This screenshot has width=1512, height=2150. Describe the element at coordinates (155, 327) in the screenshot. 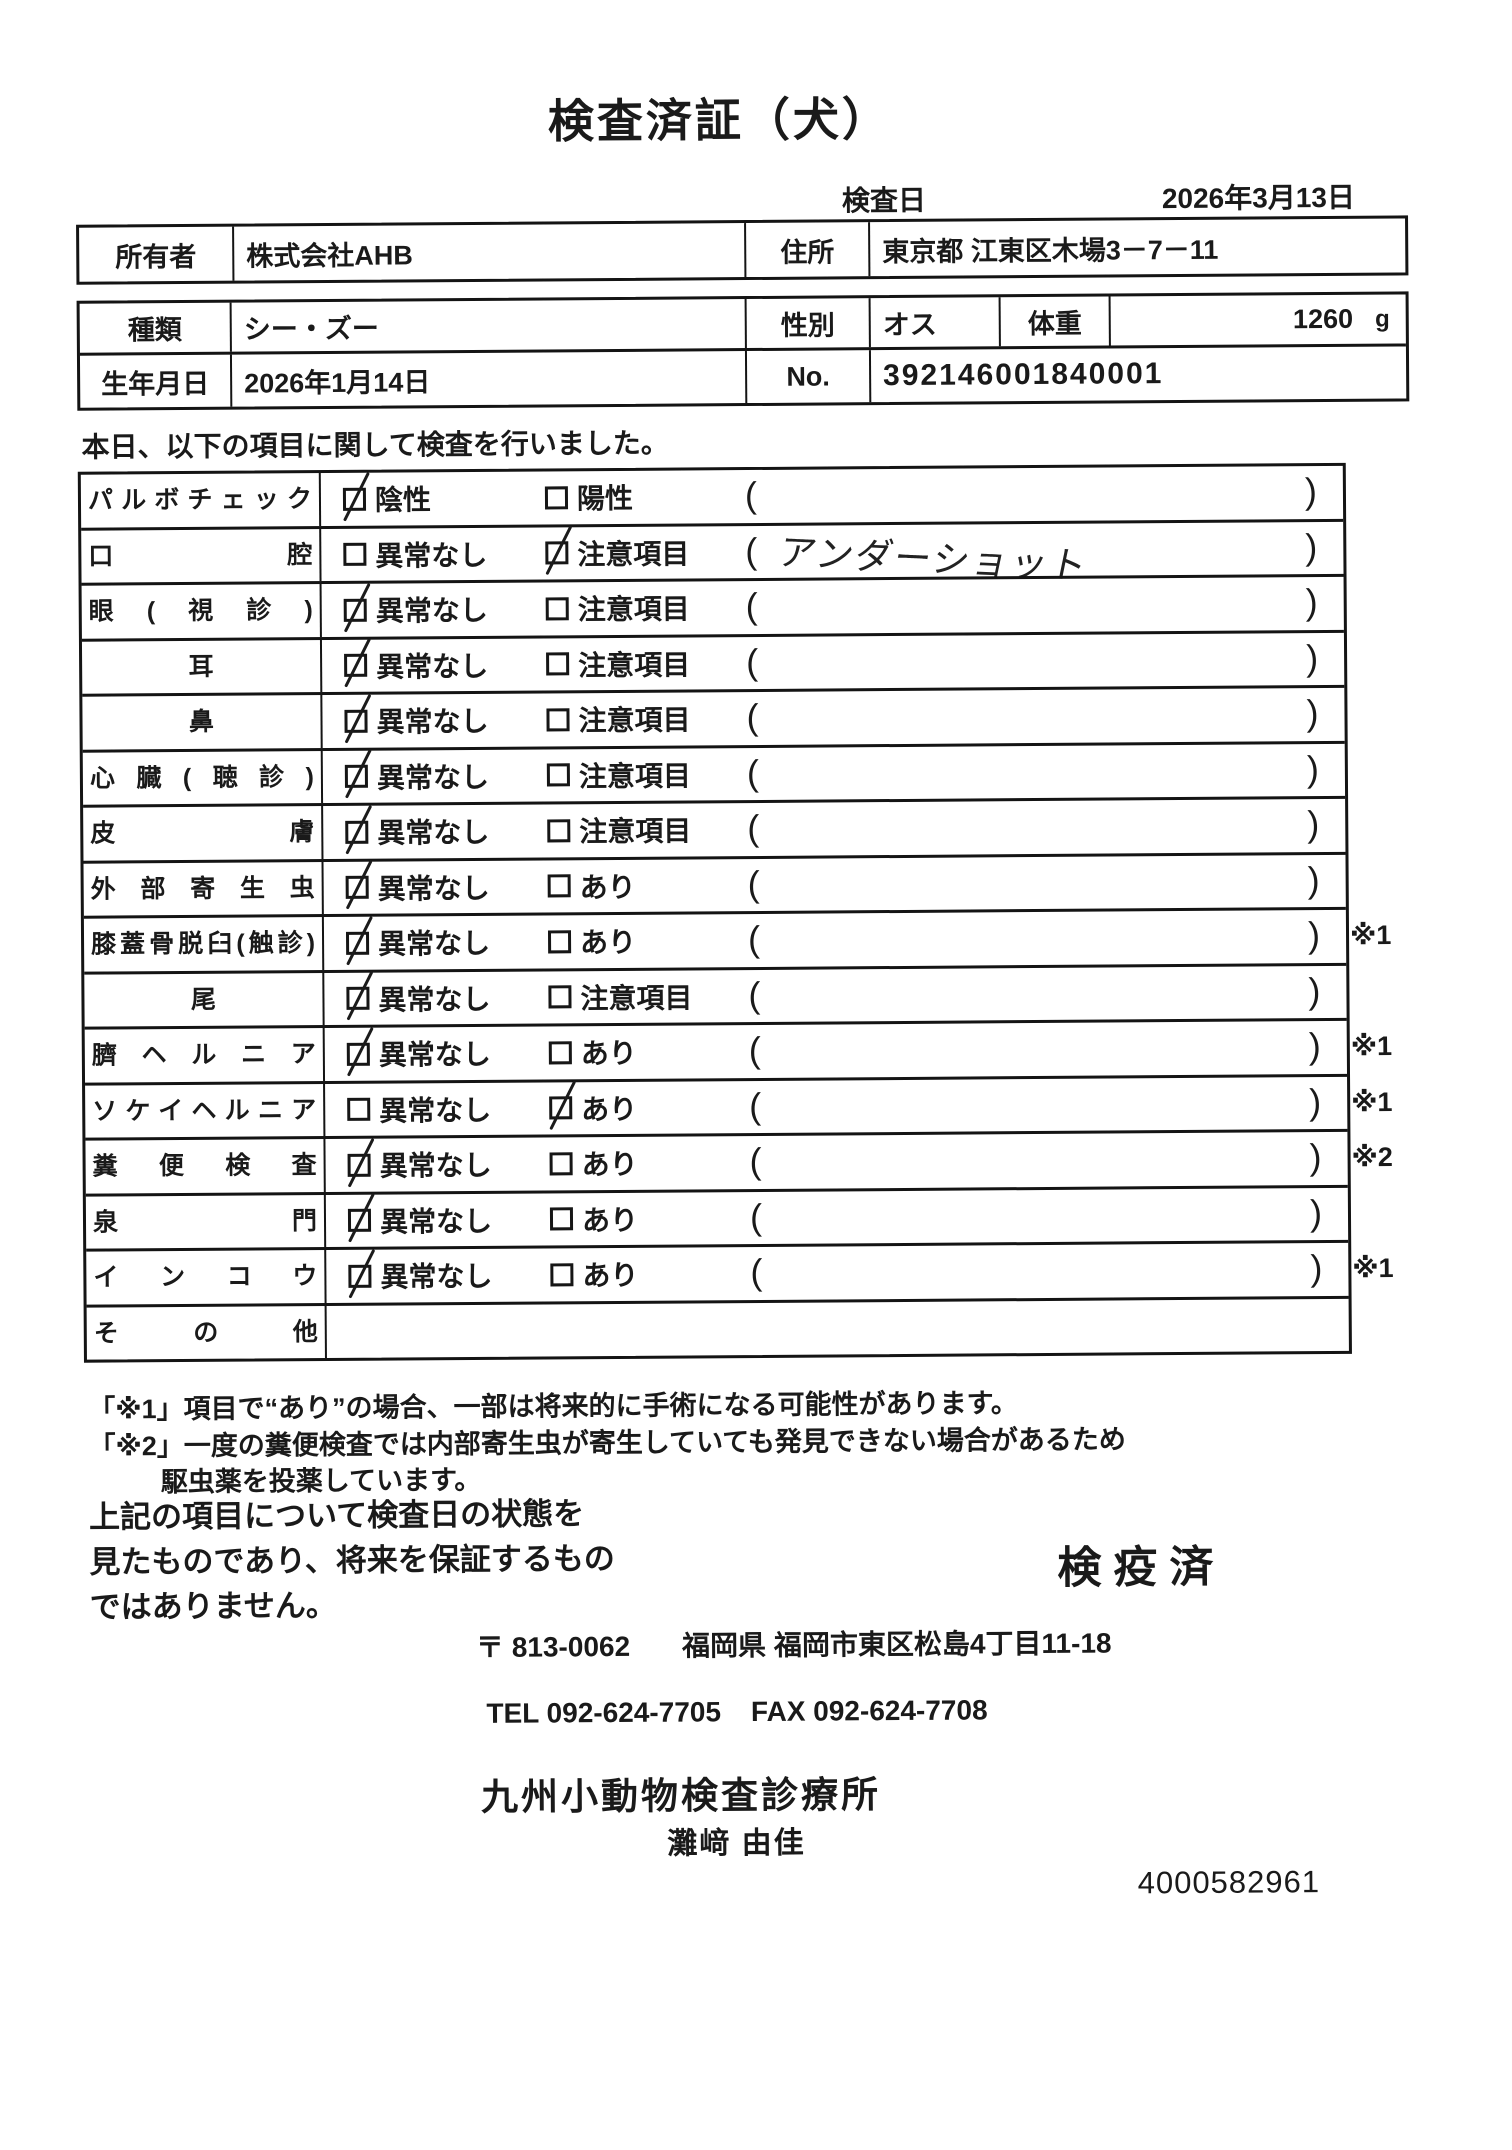

I see `breed-label: 種類` at that location.